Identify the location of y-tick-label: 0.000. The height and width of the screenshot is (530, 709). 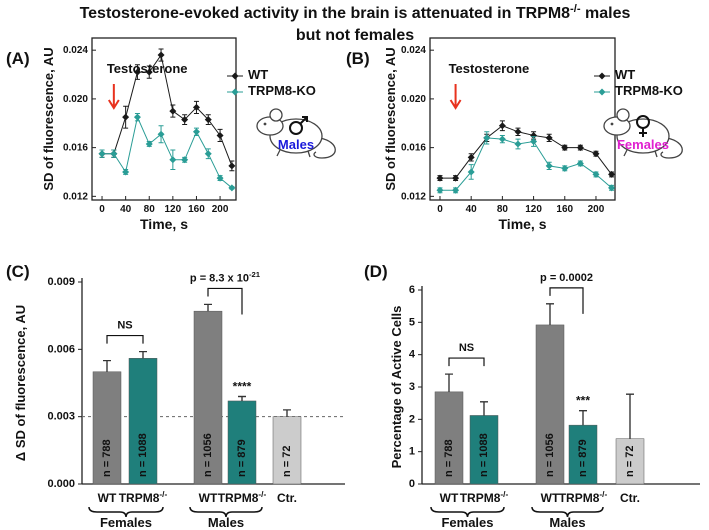
(61, 484).